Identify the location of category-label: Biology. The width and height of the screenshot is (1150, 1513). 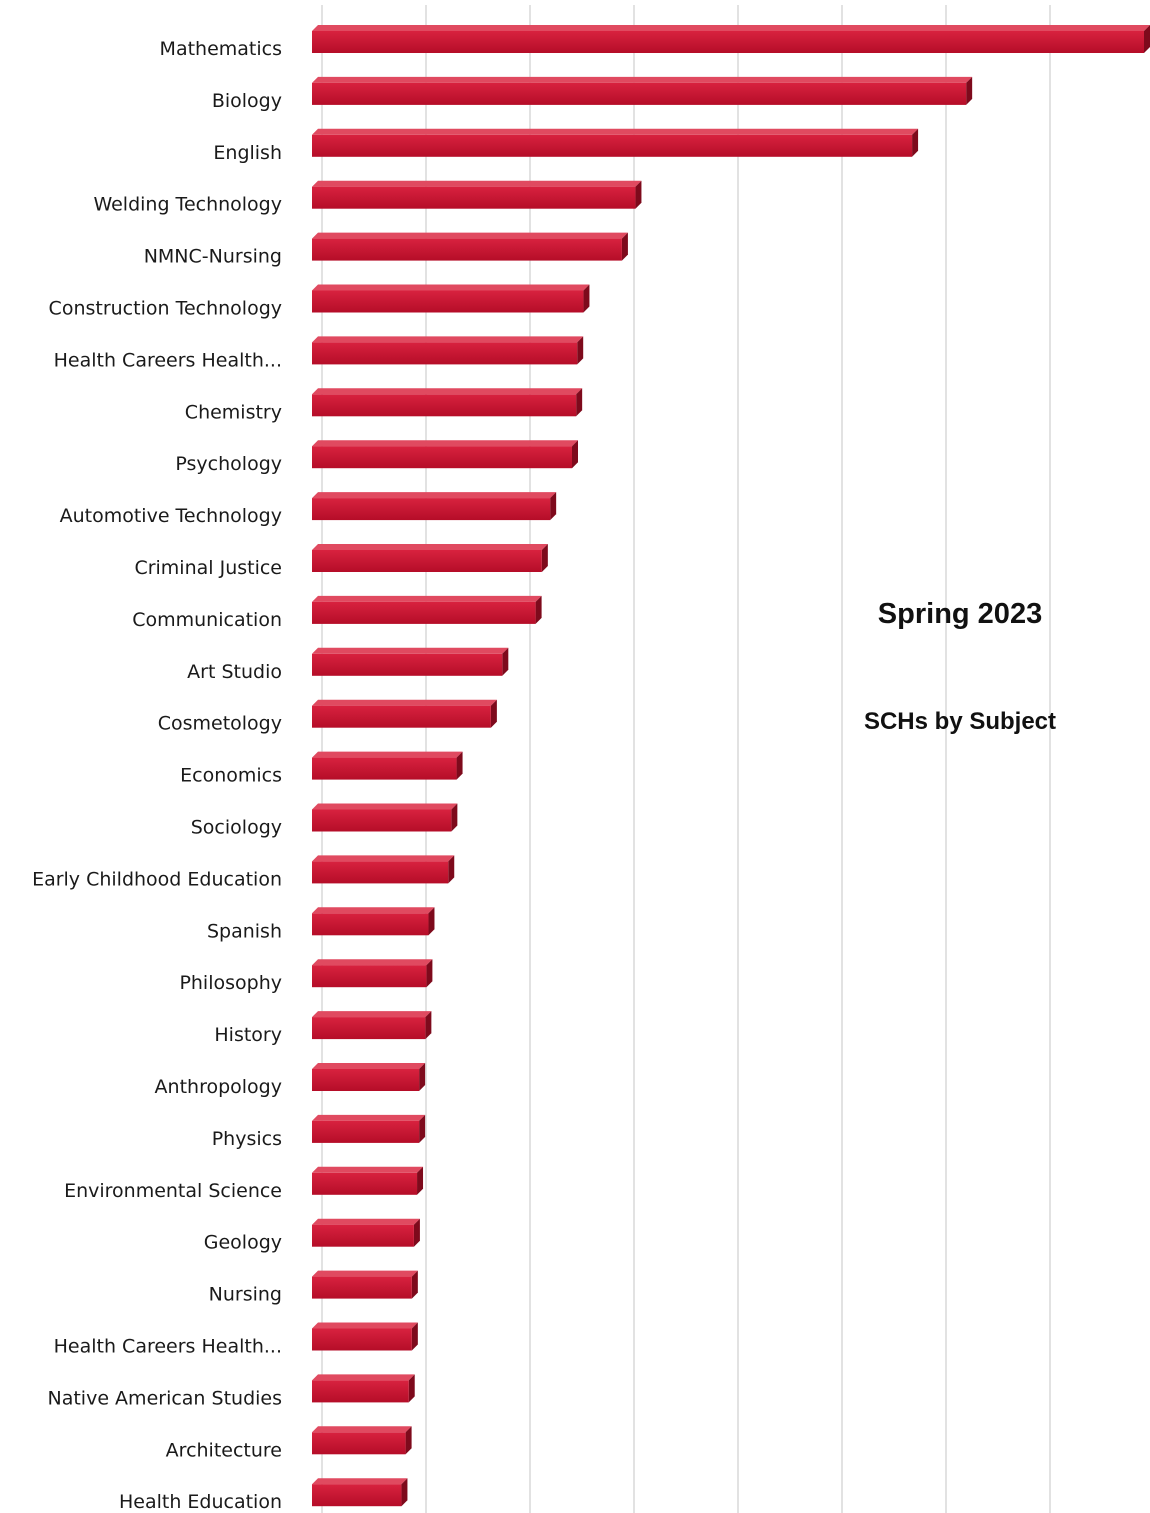
(247, 101).